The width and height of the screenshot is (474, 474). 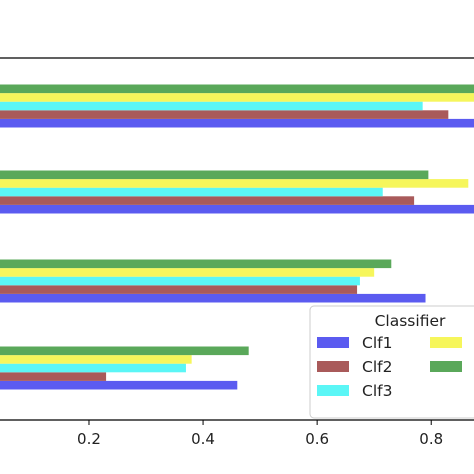 I want to click on bar-s3-g4, so click(x=211, y=106).